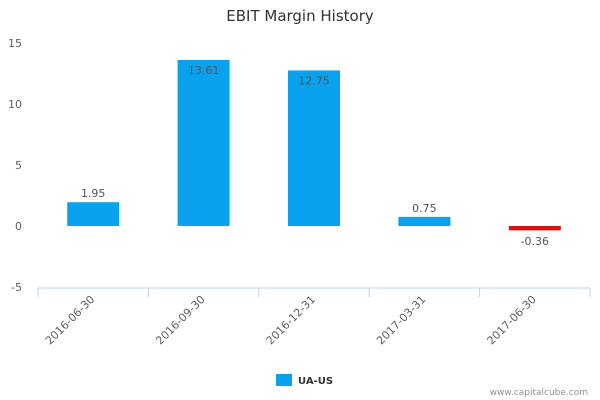 The image size is (600, 400). What do you see at coordinates (180, 320) in the screenshot?
I see `x-tick-label: 2016-09-30` at bounding box center [180, 320].